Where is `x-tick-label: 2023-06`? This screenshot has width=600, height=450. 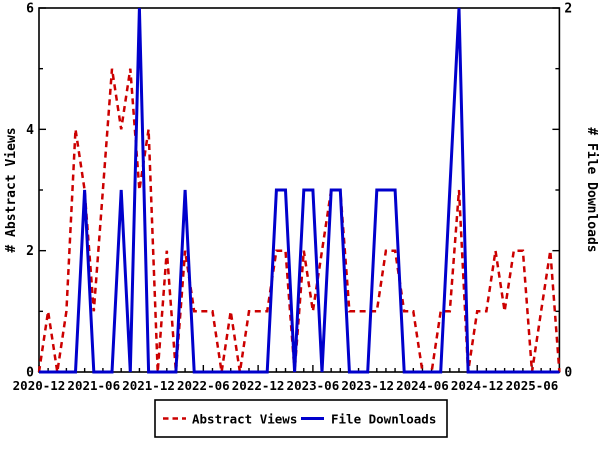 x-tick-label: 2023-06 is located at coordinates (313, 385).